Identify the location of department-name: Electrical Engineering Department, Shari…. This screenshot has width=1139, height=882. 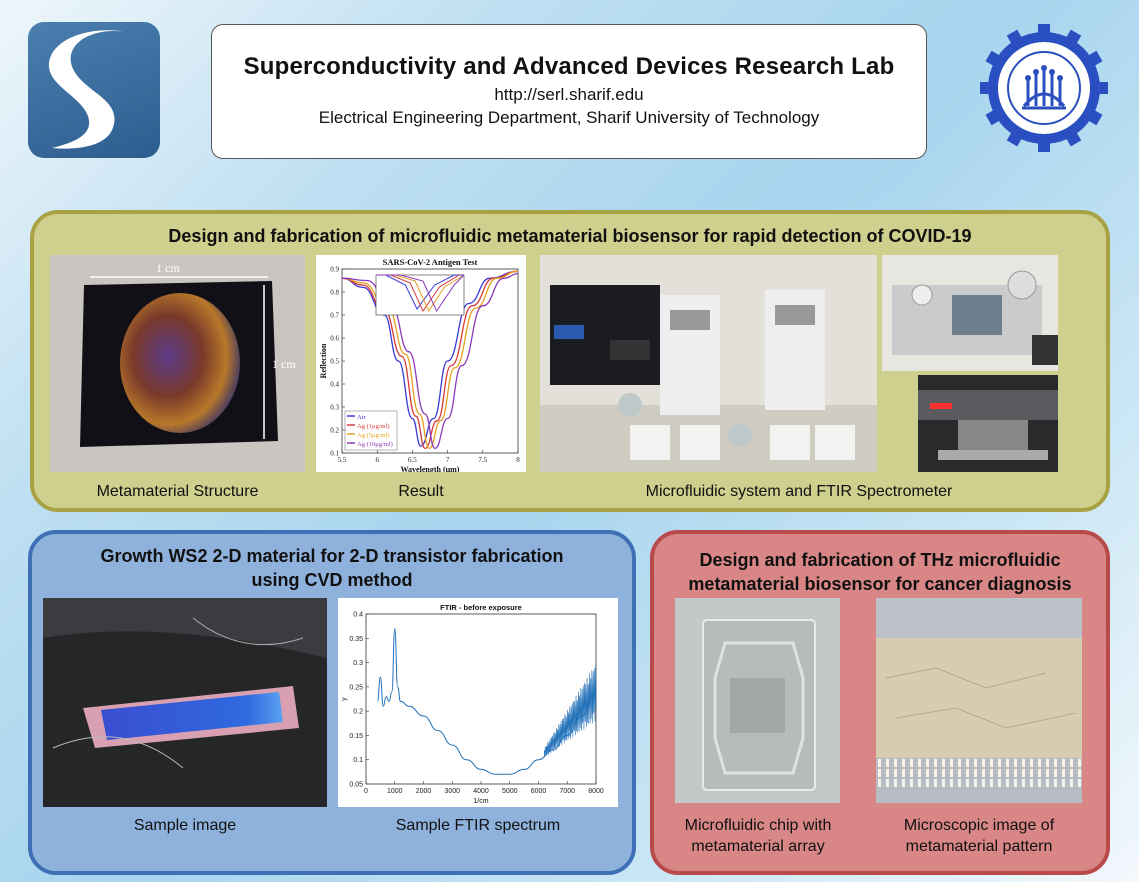
(569, 117).